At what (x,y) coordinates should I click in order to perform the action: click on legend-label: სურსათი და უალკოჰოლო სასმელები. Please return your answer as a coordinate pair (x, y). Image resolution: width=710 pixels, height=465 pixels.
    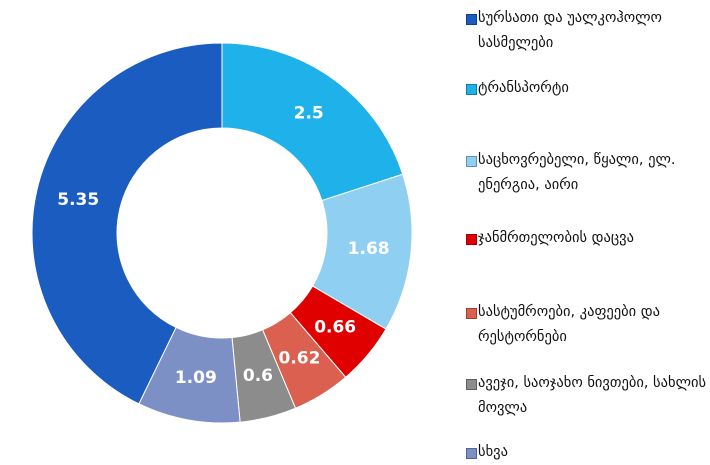
    Looking at the image, I should click on (570, 30).